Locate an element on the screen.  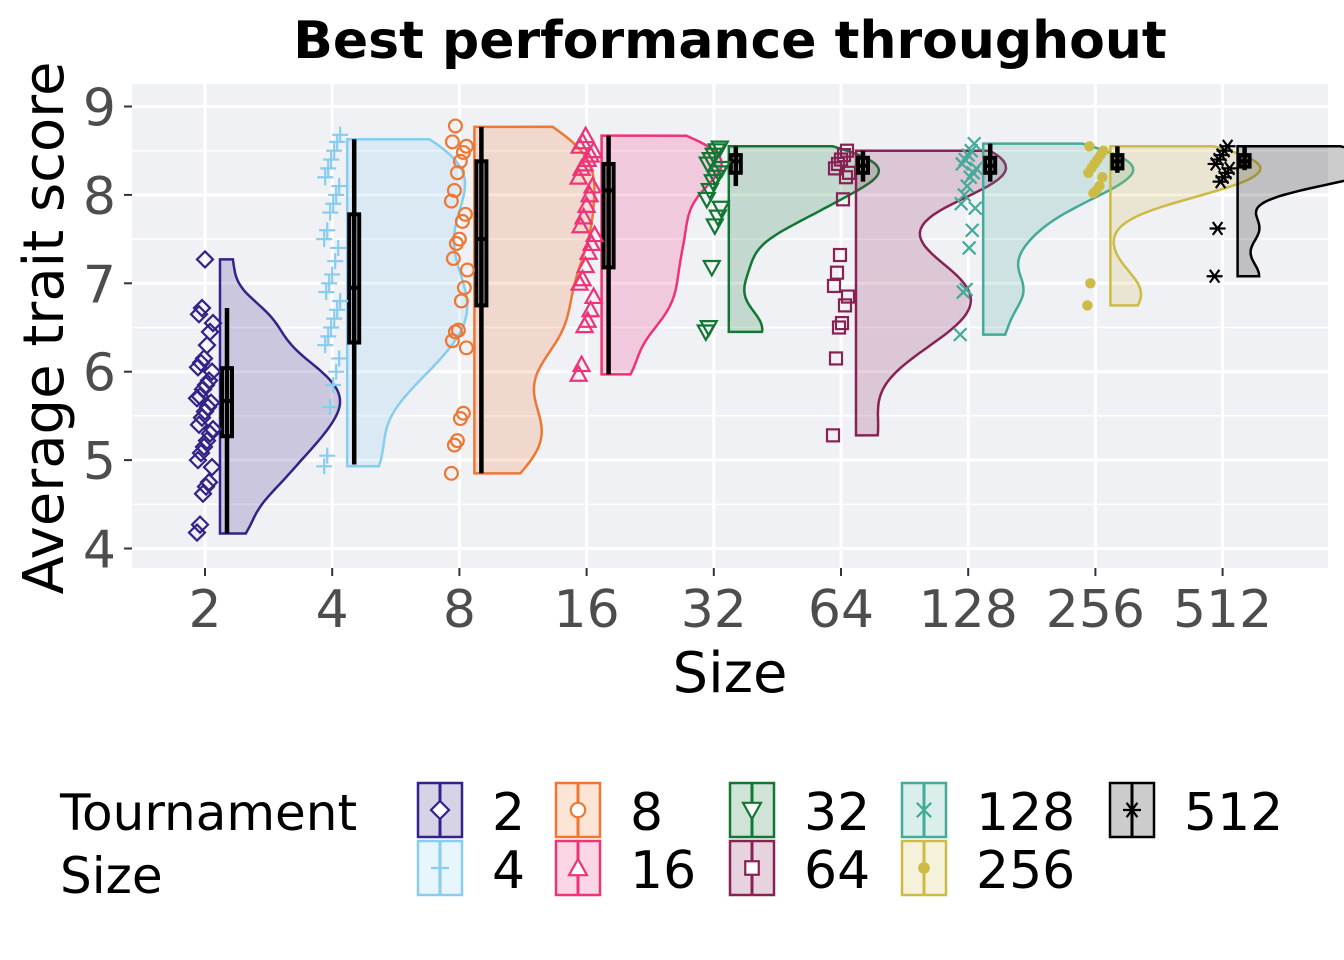
x-tick-label: 4 is located at coordinates (332, 610).